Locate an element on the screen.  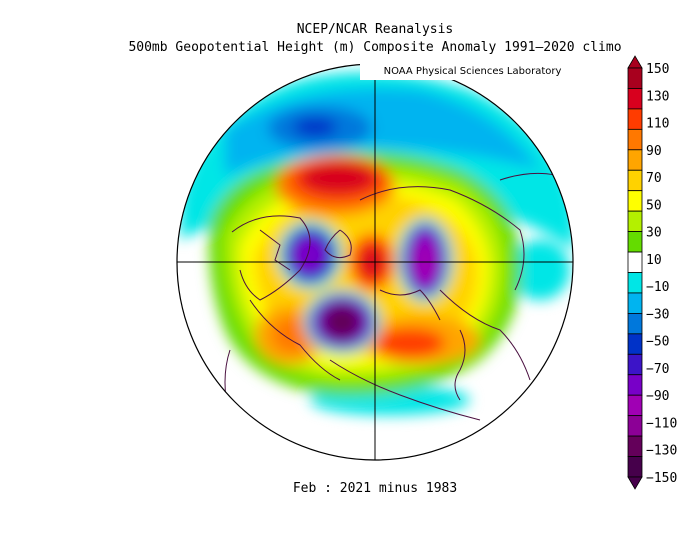
colorbar-label: 70 is located at coordinates (654, 178).